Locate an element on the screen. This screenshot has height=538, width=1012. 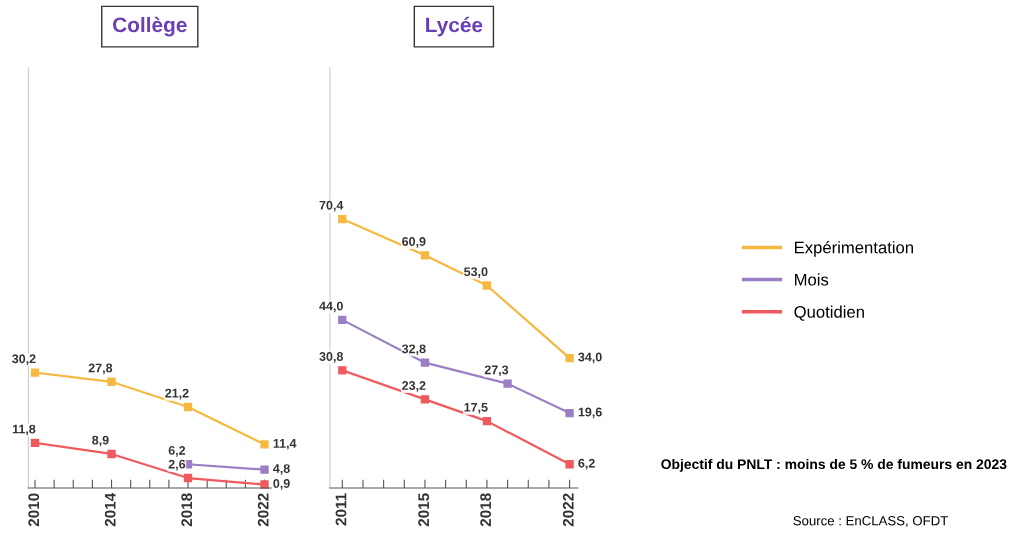
data-label: 23,2 is located at coordinates (414, 386).